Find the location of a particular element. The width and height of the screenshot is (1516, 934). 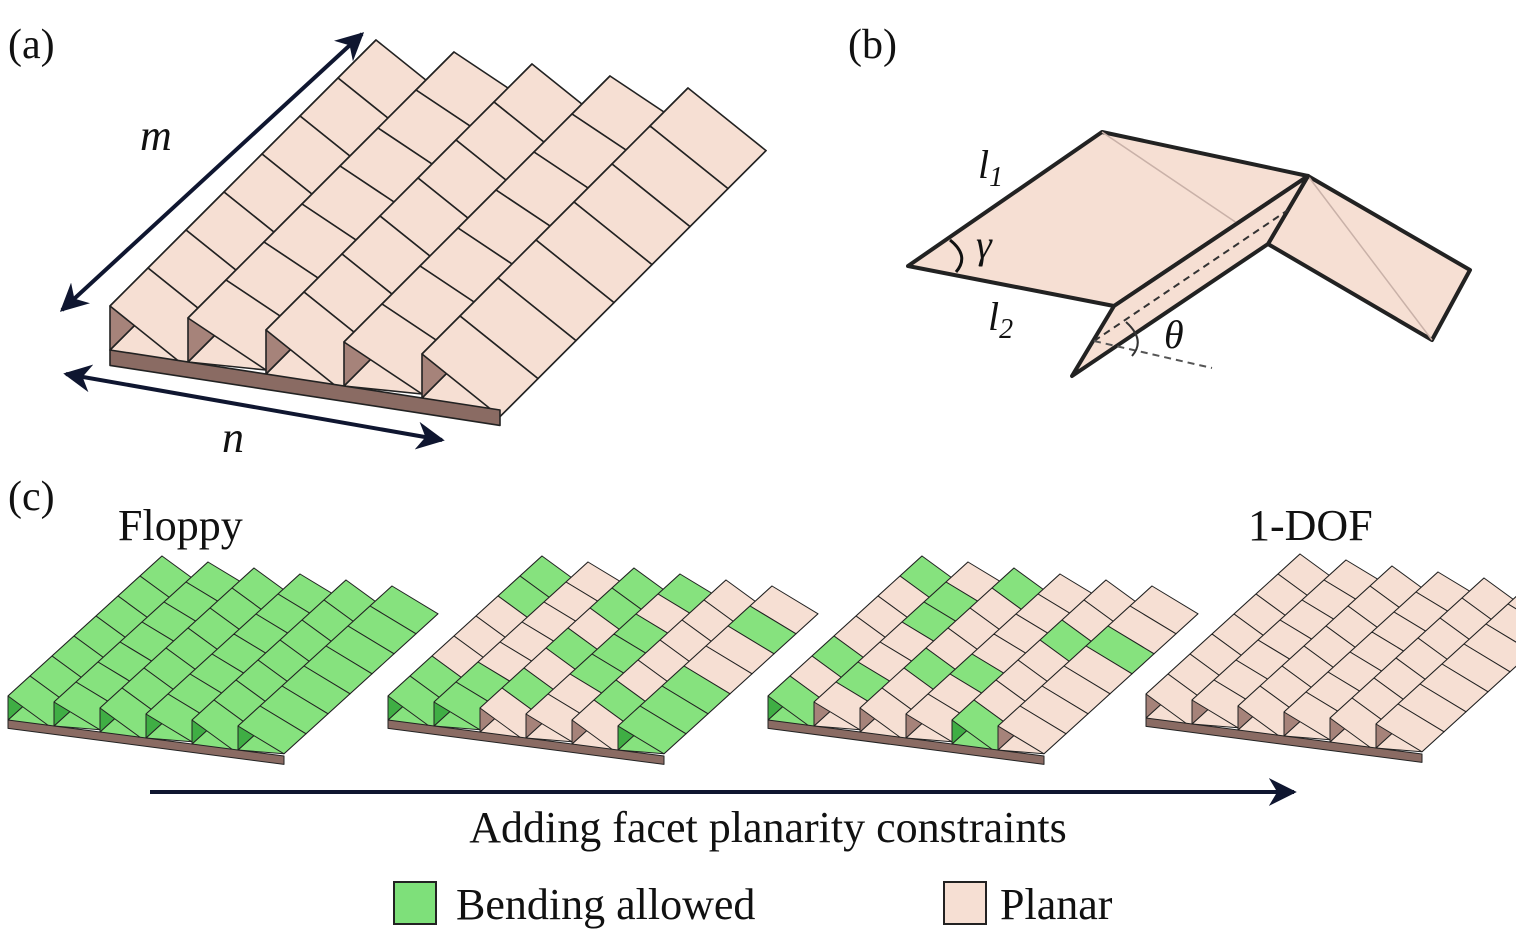

dimension-arrow-m is located at coordinates (212, 172).